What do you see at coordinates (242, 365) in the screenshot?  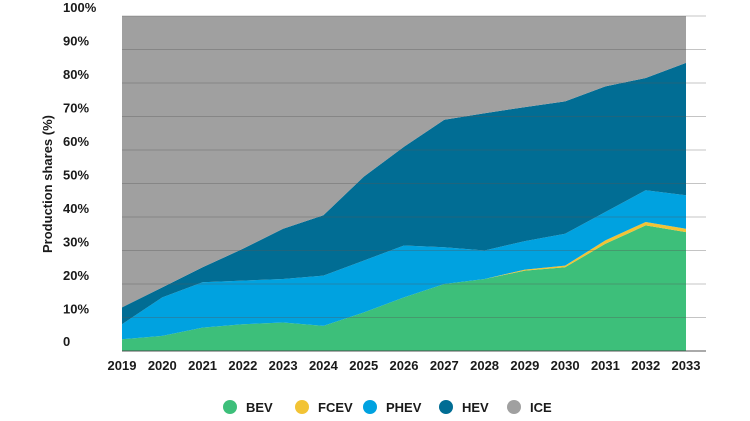 I see `x-tick-label: 2022` at bounding box center [242, 365].